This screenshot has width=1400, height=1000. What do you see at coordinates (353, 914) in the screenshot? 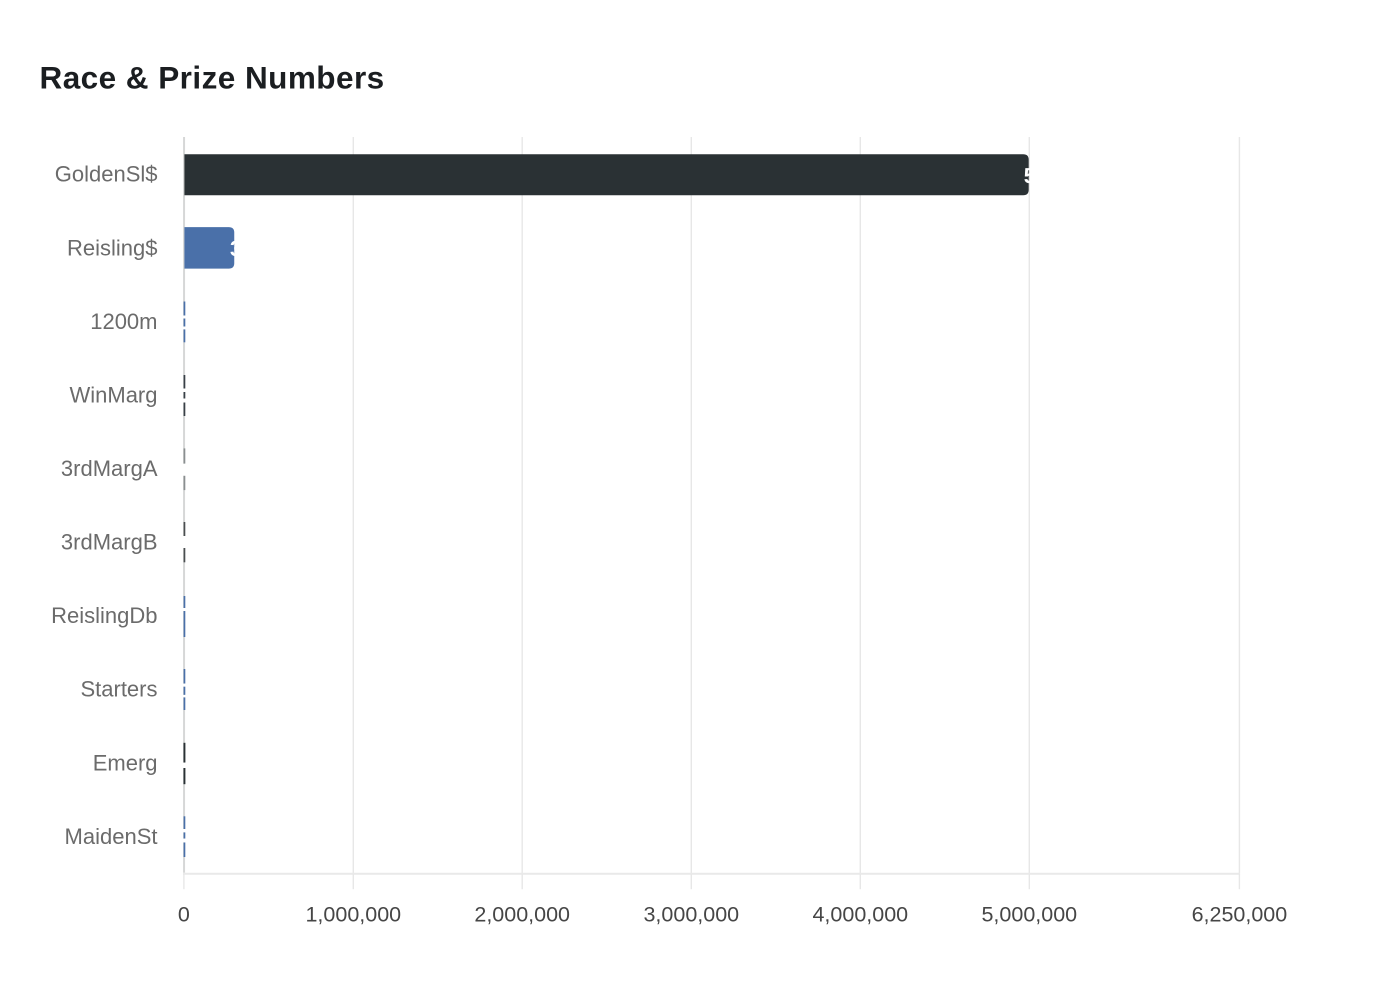
I see `svg-text: 1,000,000` at bounding box center [353, 914].